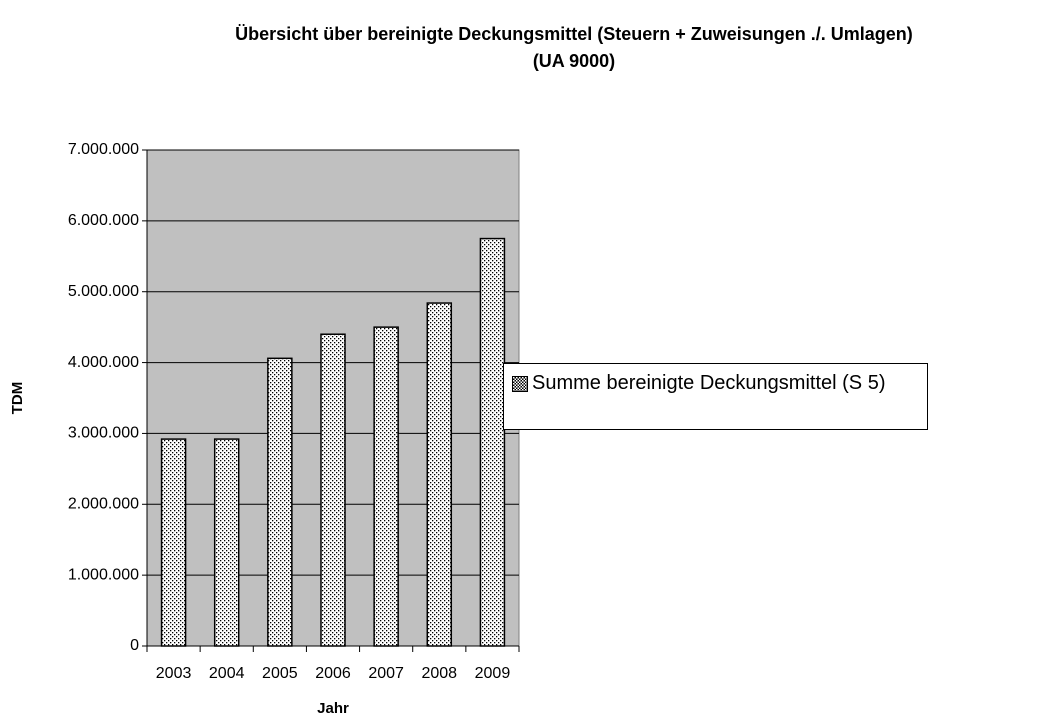 This screenshot has height=720, width=1051. I want to click on x-tick-label: 2006, so click(333, 673).